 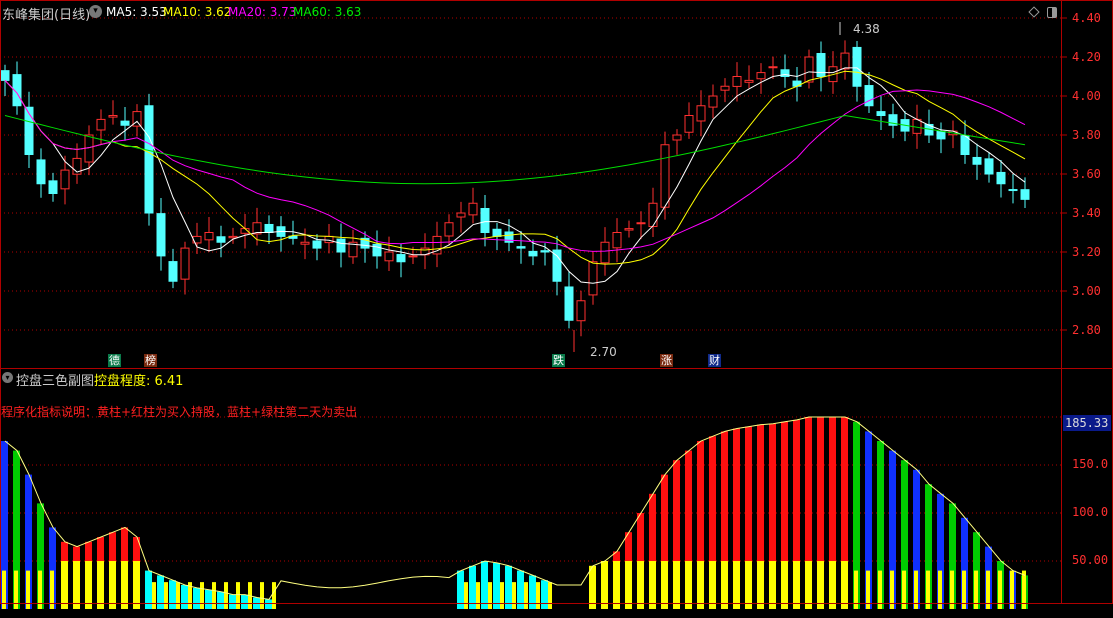 I want to click on event-marker: 财, so click(x=714, y=360).